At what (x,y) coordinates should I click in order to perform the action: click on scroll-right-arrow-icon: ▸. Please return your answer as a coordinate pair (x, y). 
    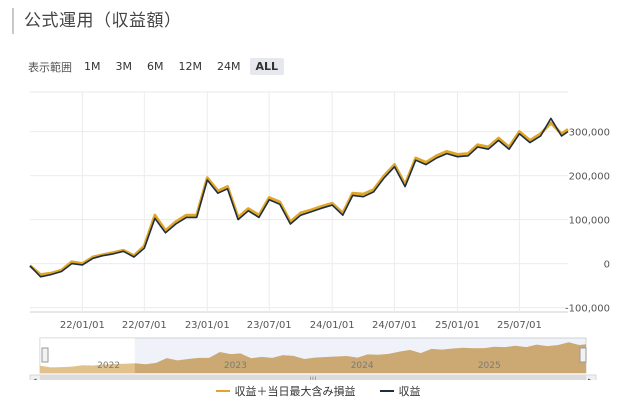
    Looking at the image, I should click on (590, 378).